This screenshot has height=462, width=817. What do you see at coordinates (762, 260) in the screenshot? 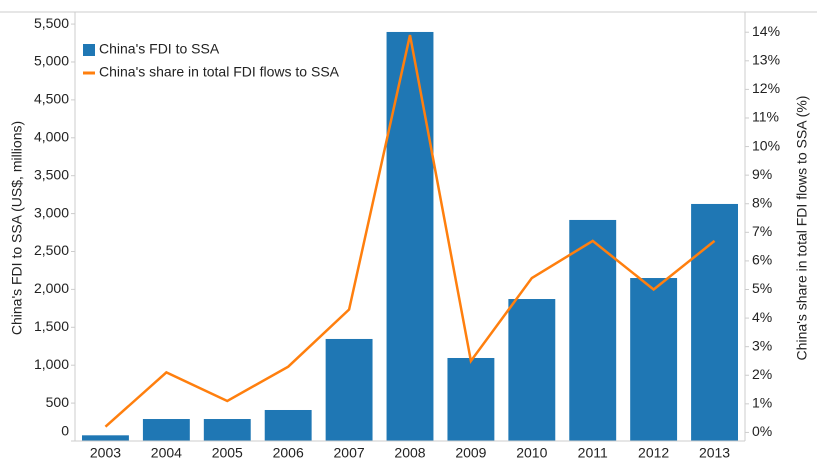
I see `y2-tick-label: 6%` at bounding box center [762, 260].